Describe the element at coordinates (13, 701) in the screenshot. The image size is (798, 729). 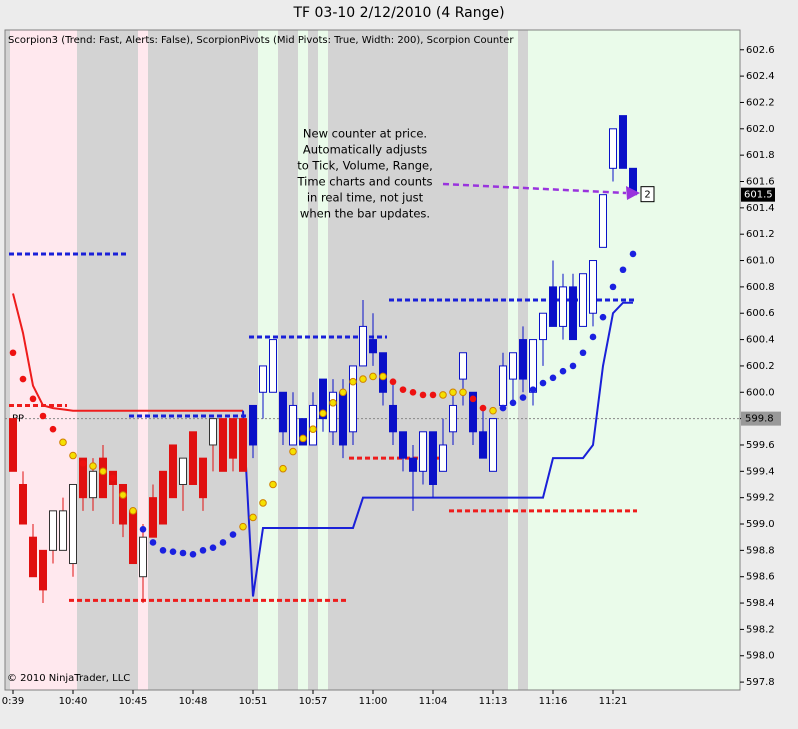
I see `x-tick-label: 0:39` at that location.